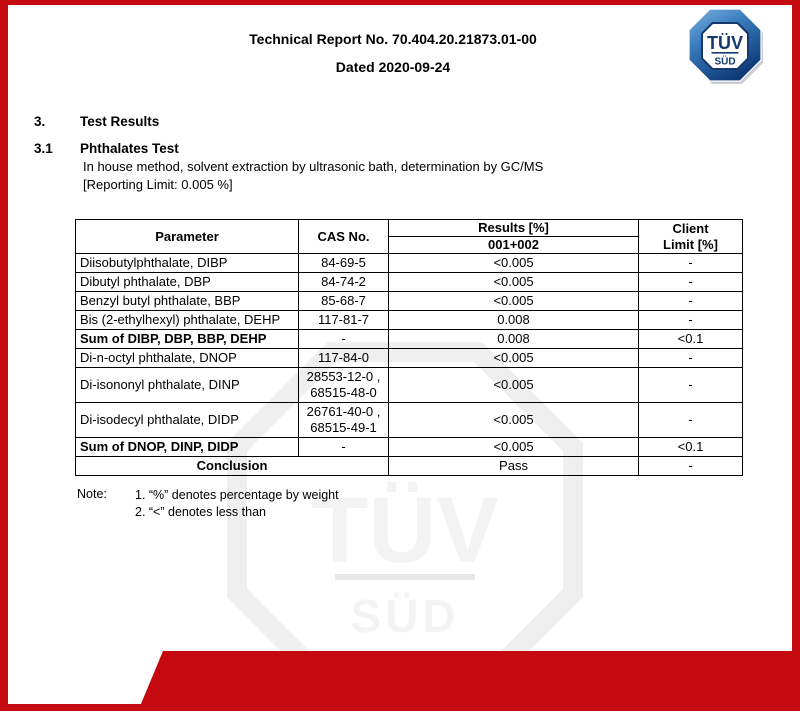 This screenshot has height=711, width=800. Describe the element at coordinates (796, 355) in the screenshot. I see `right-border-bar` at that location.